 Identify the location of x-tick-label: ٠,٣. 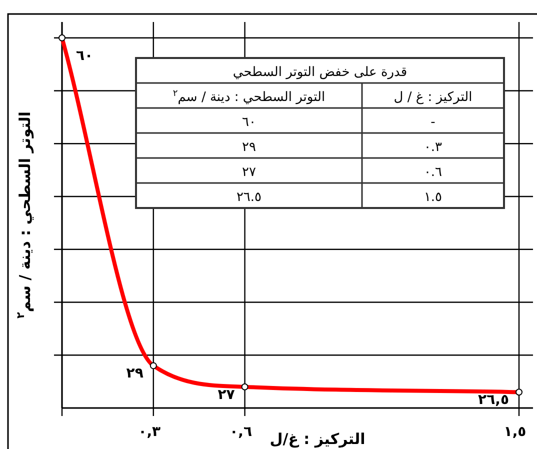
(150, 432).